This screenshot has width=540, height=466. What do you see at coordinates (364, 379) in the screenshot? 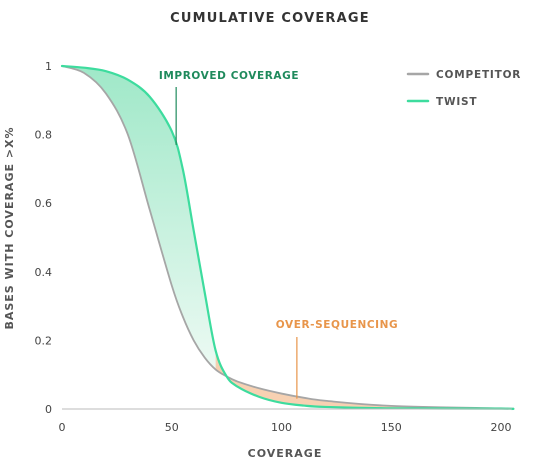
I see `over-sequencing-area` at bounding box center [364, 379].